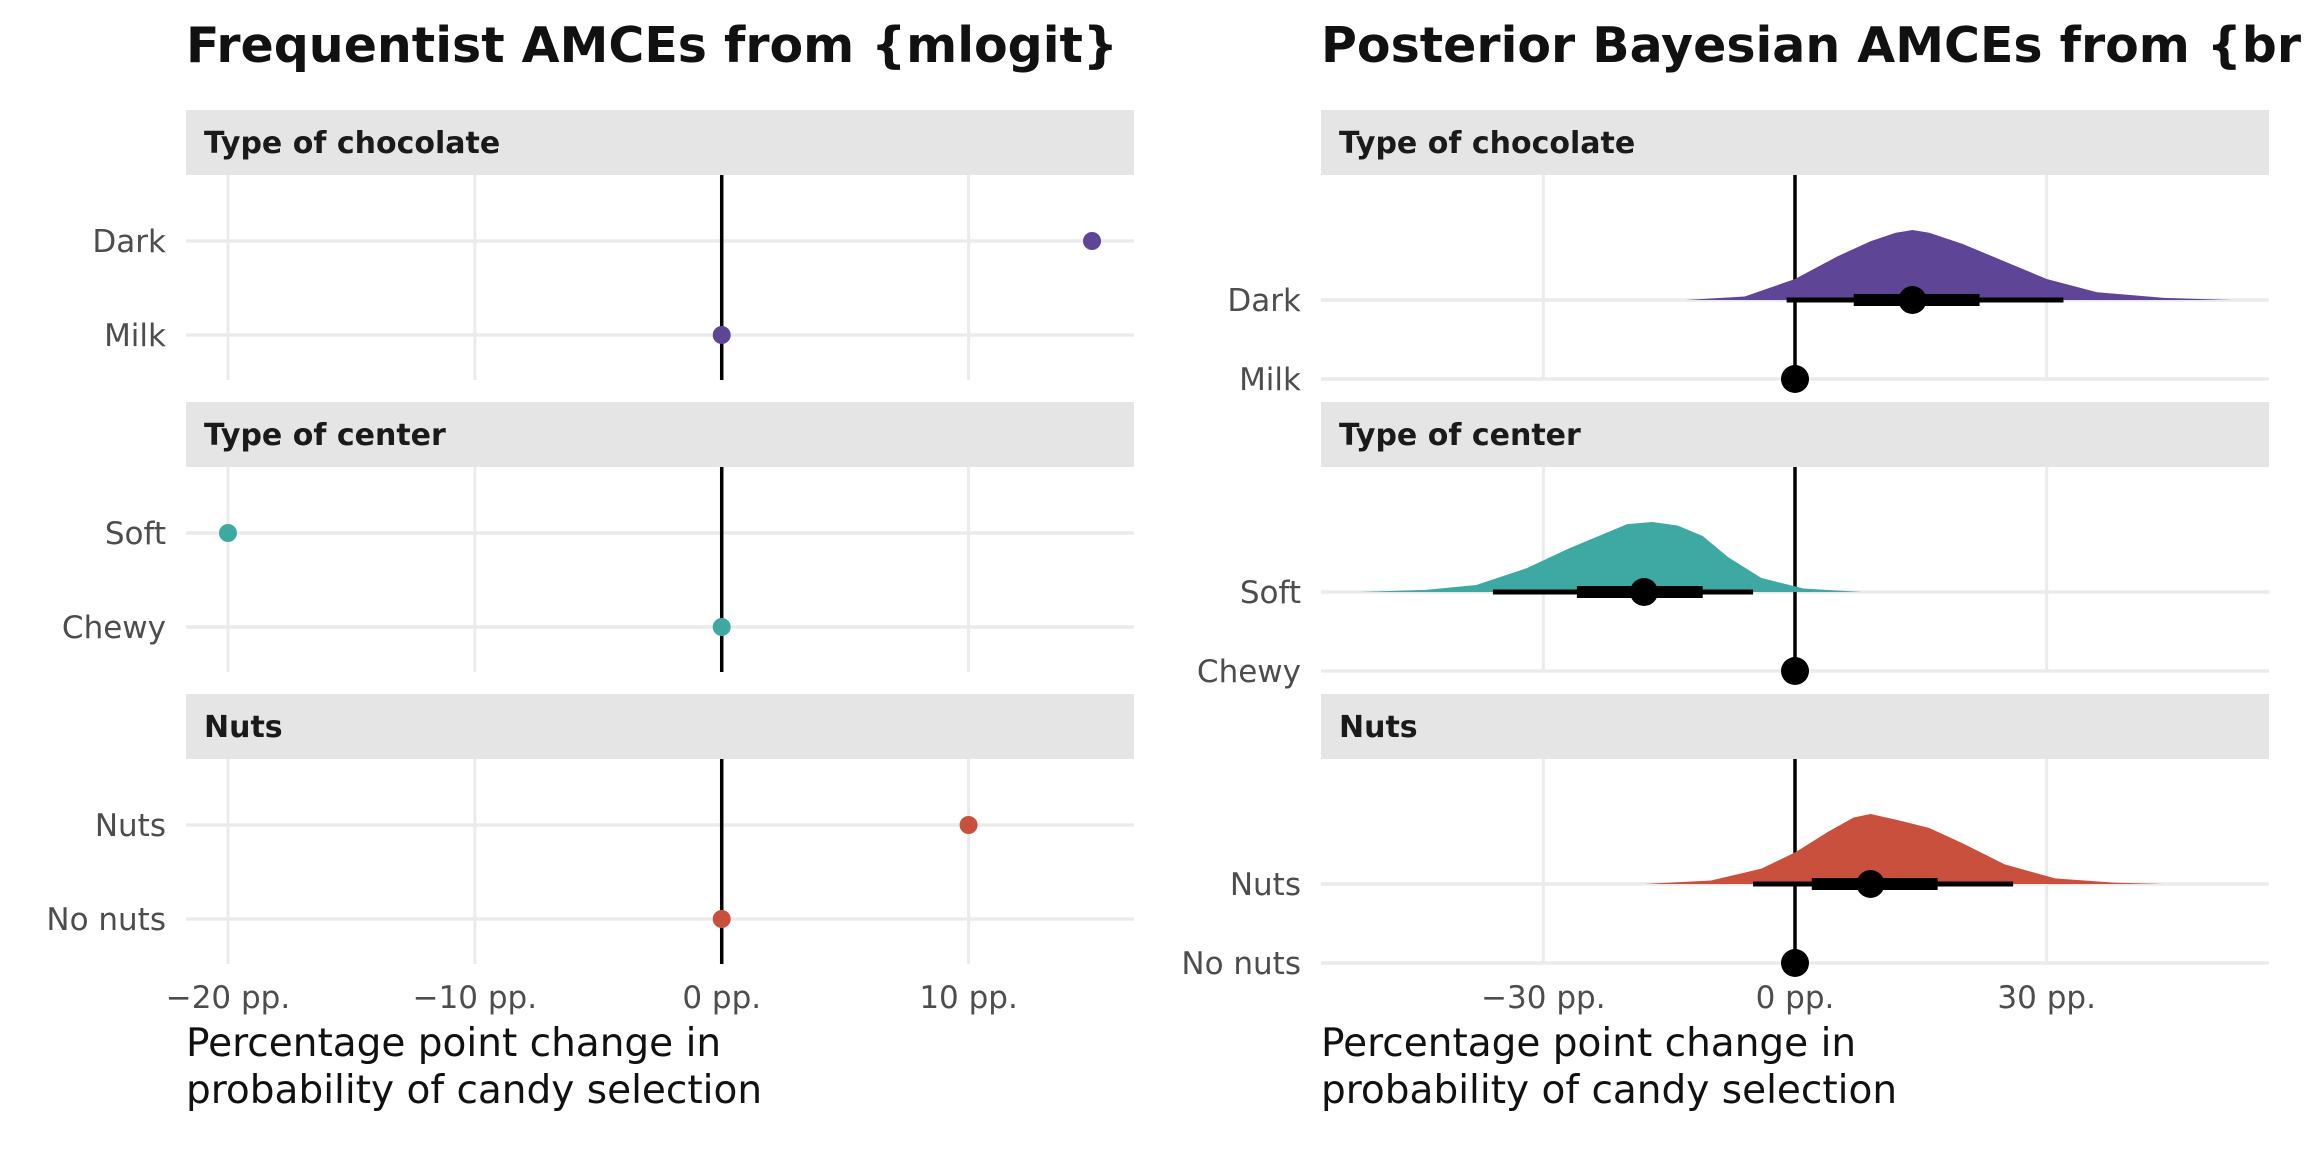  What do you see at coordinates (2046, 998) in the screenshot?
I see `x-tick-label: 30 pp.` at bounding box center [2046, 998].